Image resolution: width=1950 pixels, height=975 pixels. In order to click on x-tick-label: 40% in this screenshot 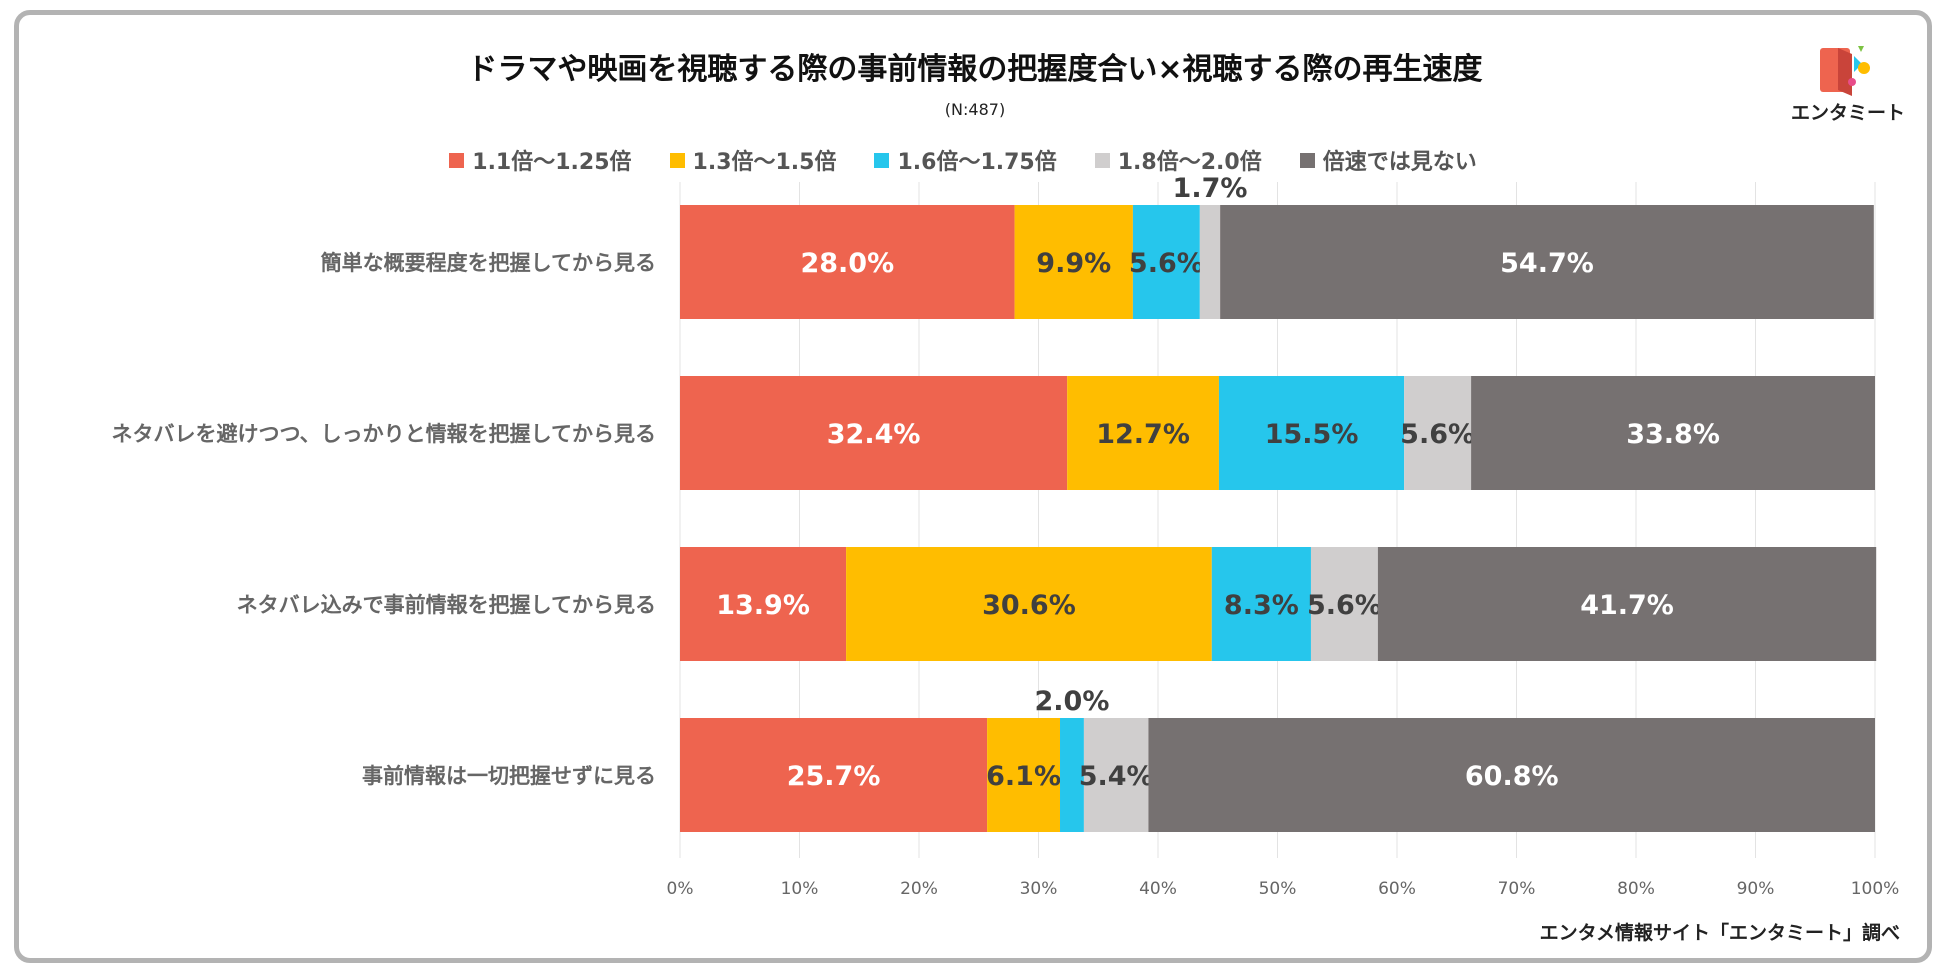, I will do `click(1158, 889)`.